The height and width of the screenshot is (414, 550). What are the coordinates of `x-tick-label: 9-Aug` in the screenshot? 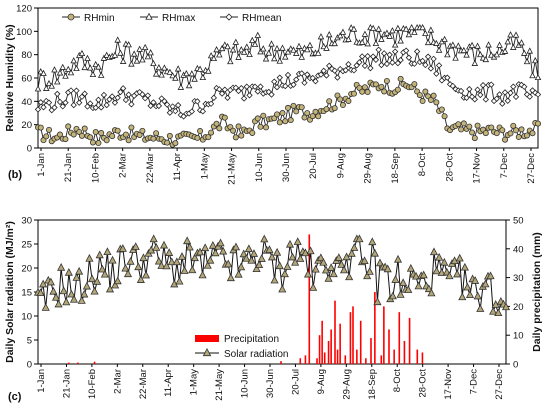 It's located at (321, 381).